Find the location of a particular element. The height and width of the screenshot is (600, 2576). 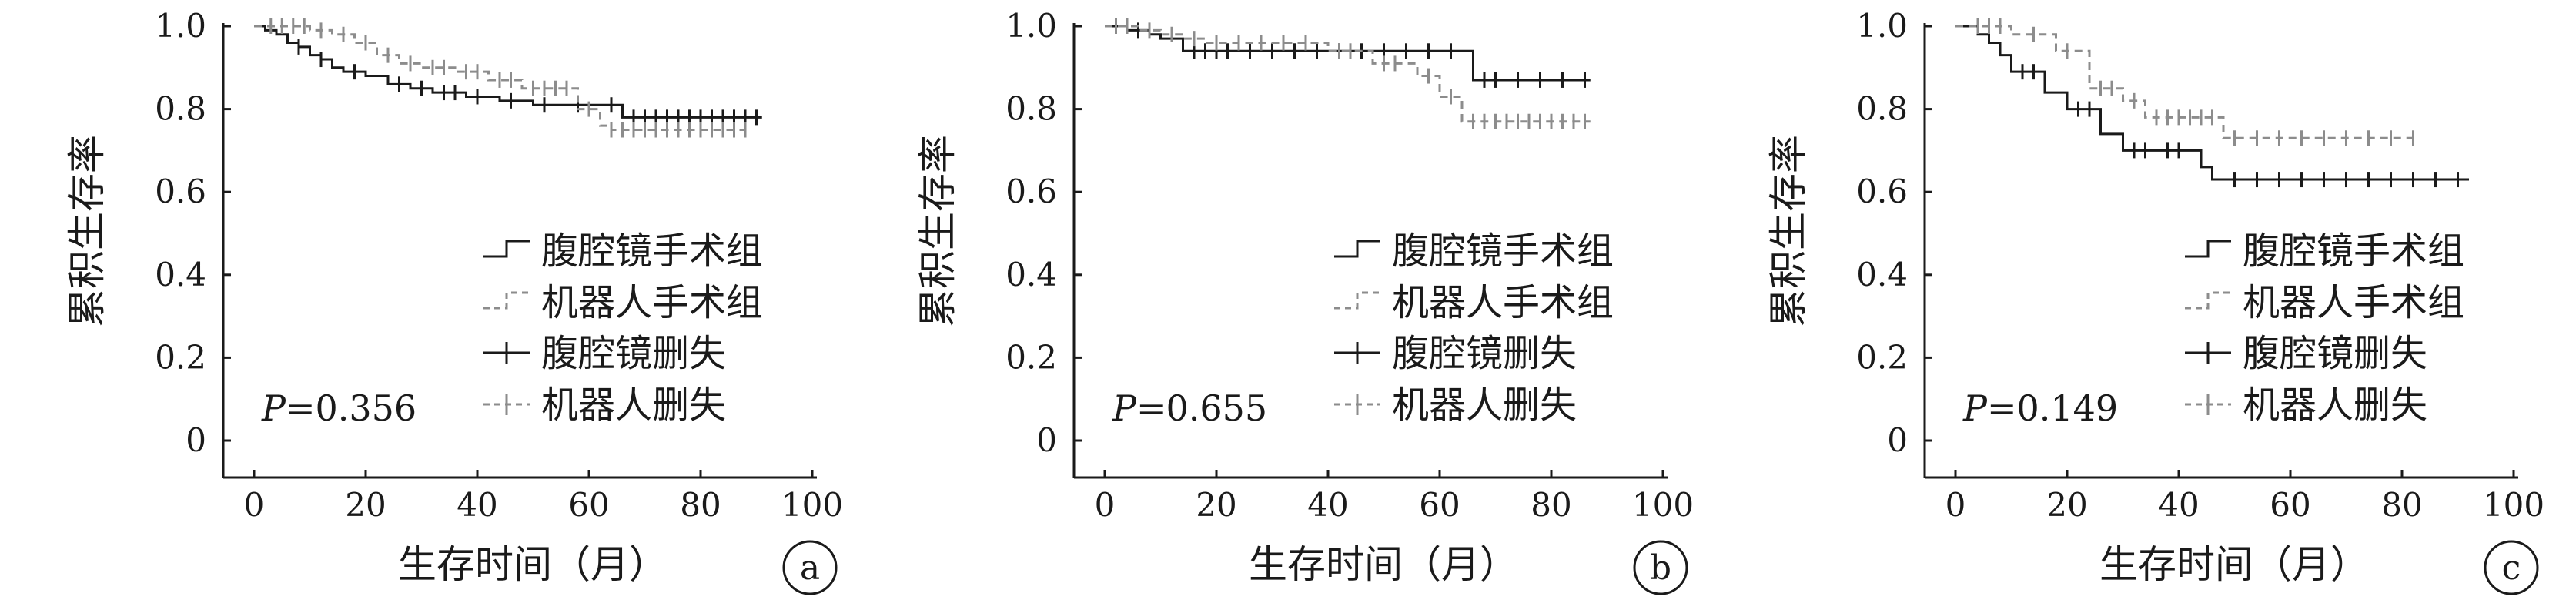

panel-label: c is located at coordinates (2512, 568).